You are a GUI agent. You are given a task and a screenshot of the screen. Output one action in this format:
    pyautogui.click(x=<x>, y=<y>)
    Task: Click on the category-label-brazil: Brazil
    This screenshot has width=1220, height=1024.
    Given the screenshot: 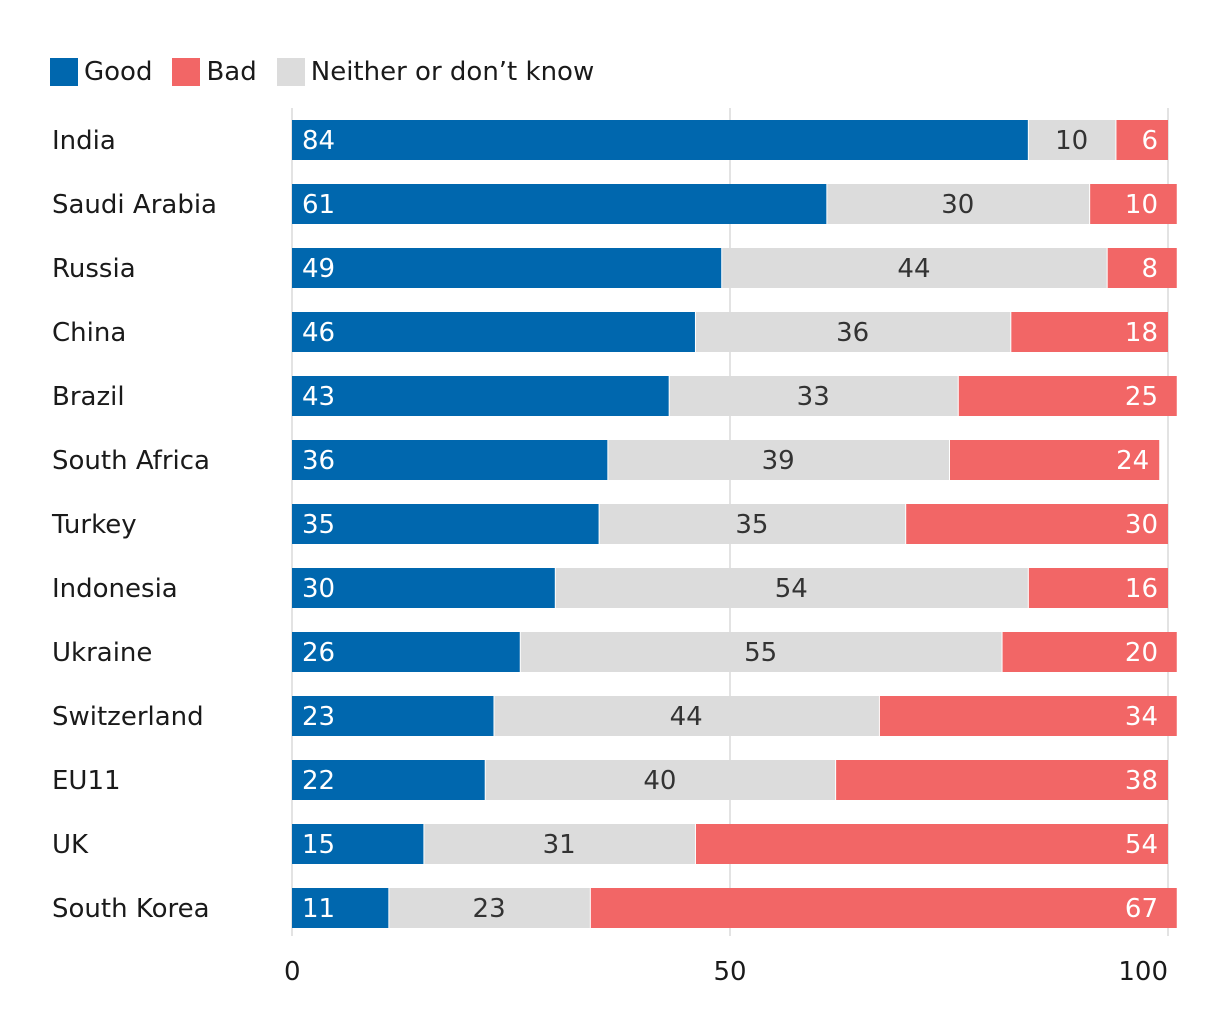 What is the action you would take?
    pyautogui.click(x=88, y=397)
    